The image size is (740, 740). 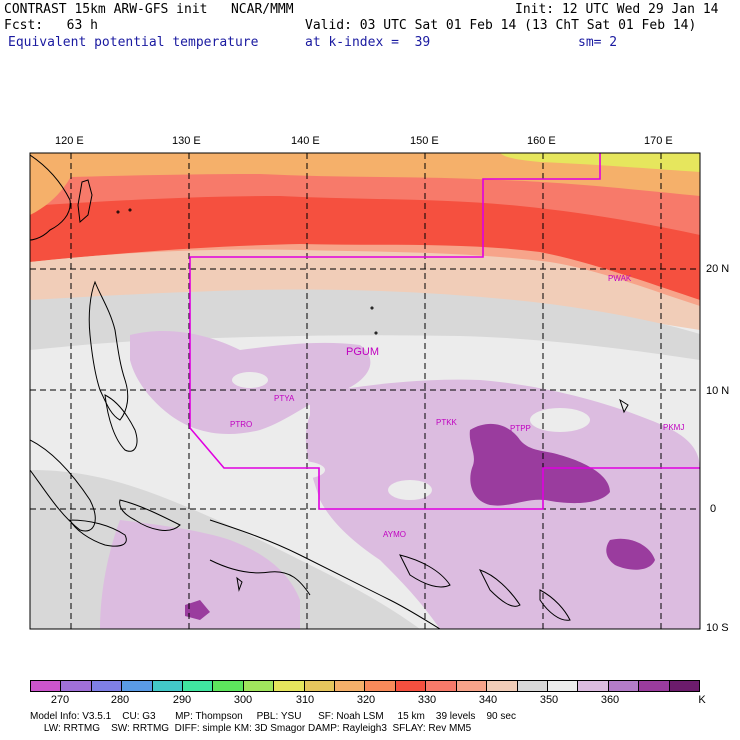 What do you see at coordinates (718, 391) in the screenshot?
I see `lat-label-10n: 10 N` at bounding box center [718, 391].